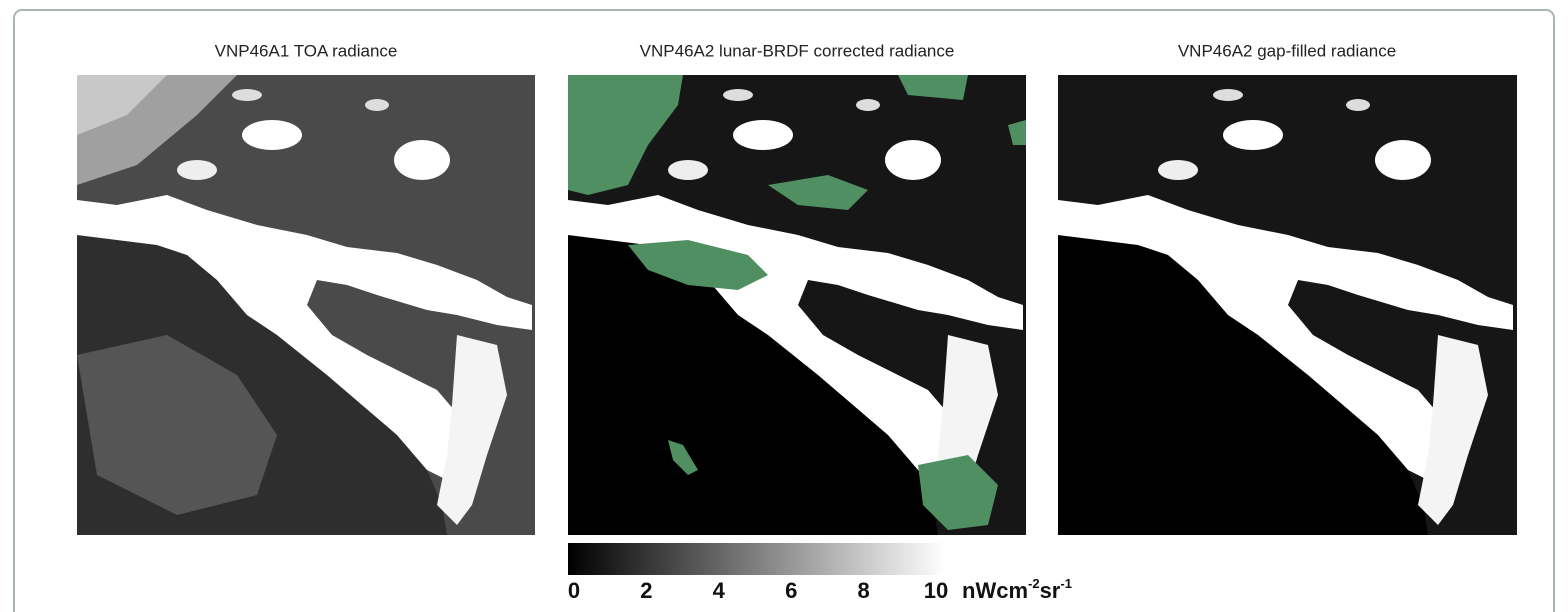 The image size is (1568, 612). I want to click on colorbar-tick-label: 2, so click(646, 590).